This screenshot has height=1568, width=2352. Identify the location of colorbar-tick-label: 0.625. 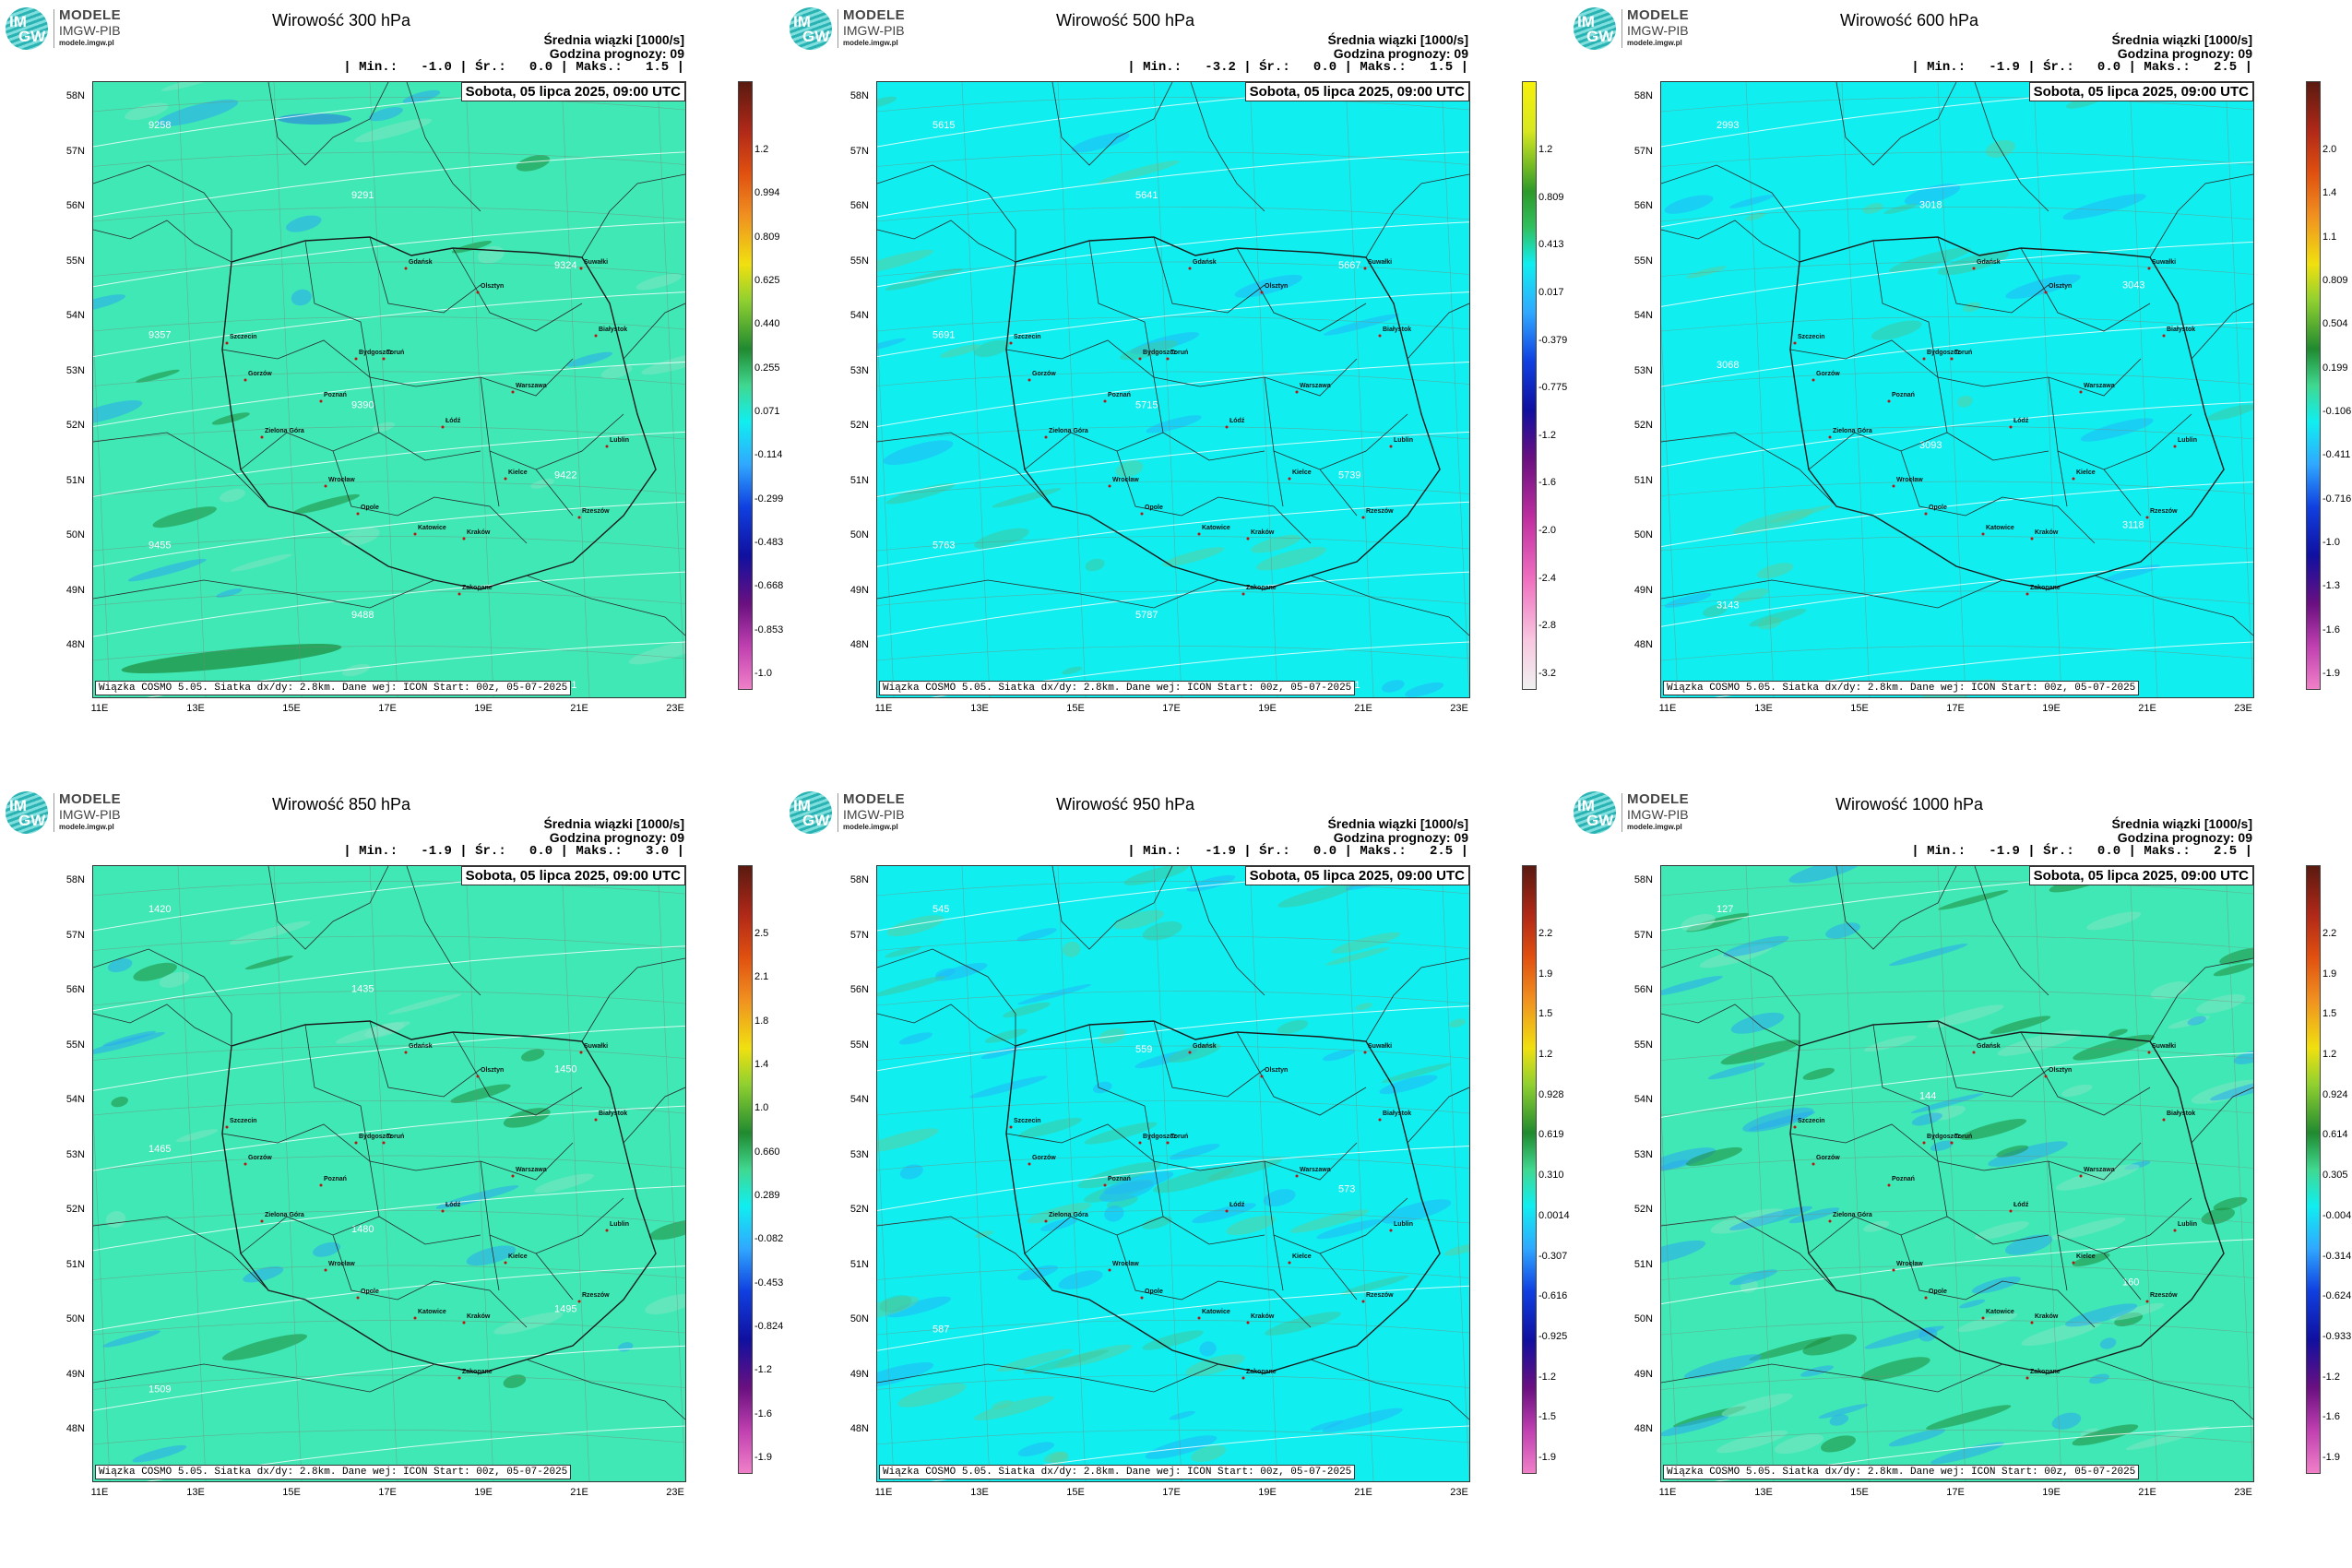
(767, 280).